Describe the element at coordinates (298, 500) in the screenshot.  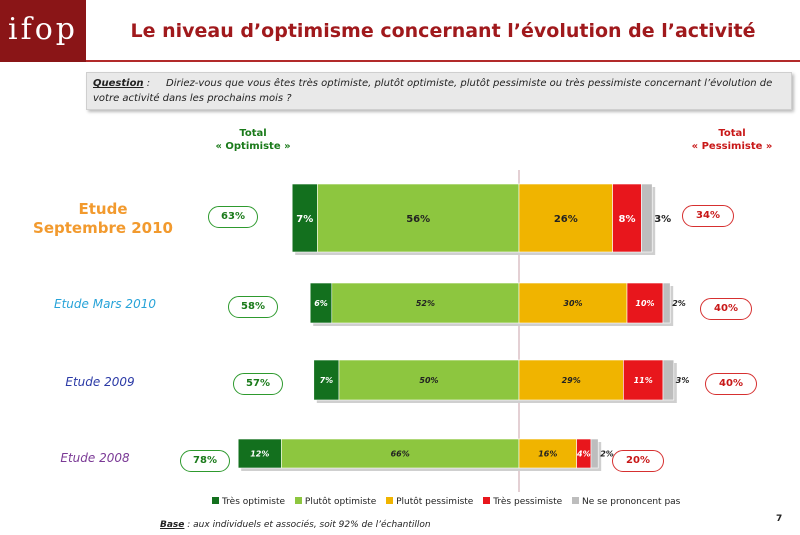
I see `legend-swatch-plutot-optimiste` at that location.